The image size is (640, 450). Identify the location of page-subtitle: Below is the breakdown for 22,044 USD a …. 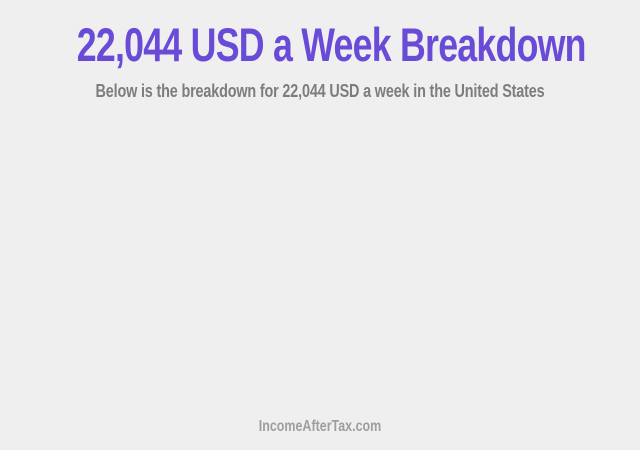
(320, 91).